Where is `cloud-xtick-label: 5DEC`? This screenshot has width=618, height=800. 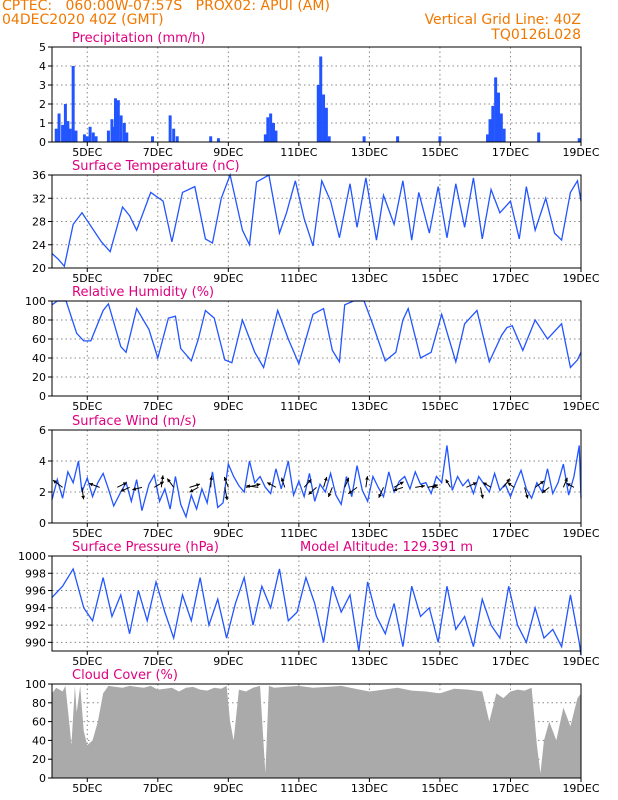 cloud-xtick-label: 5DEC is located at coordinates (87, 788).